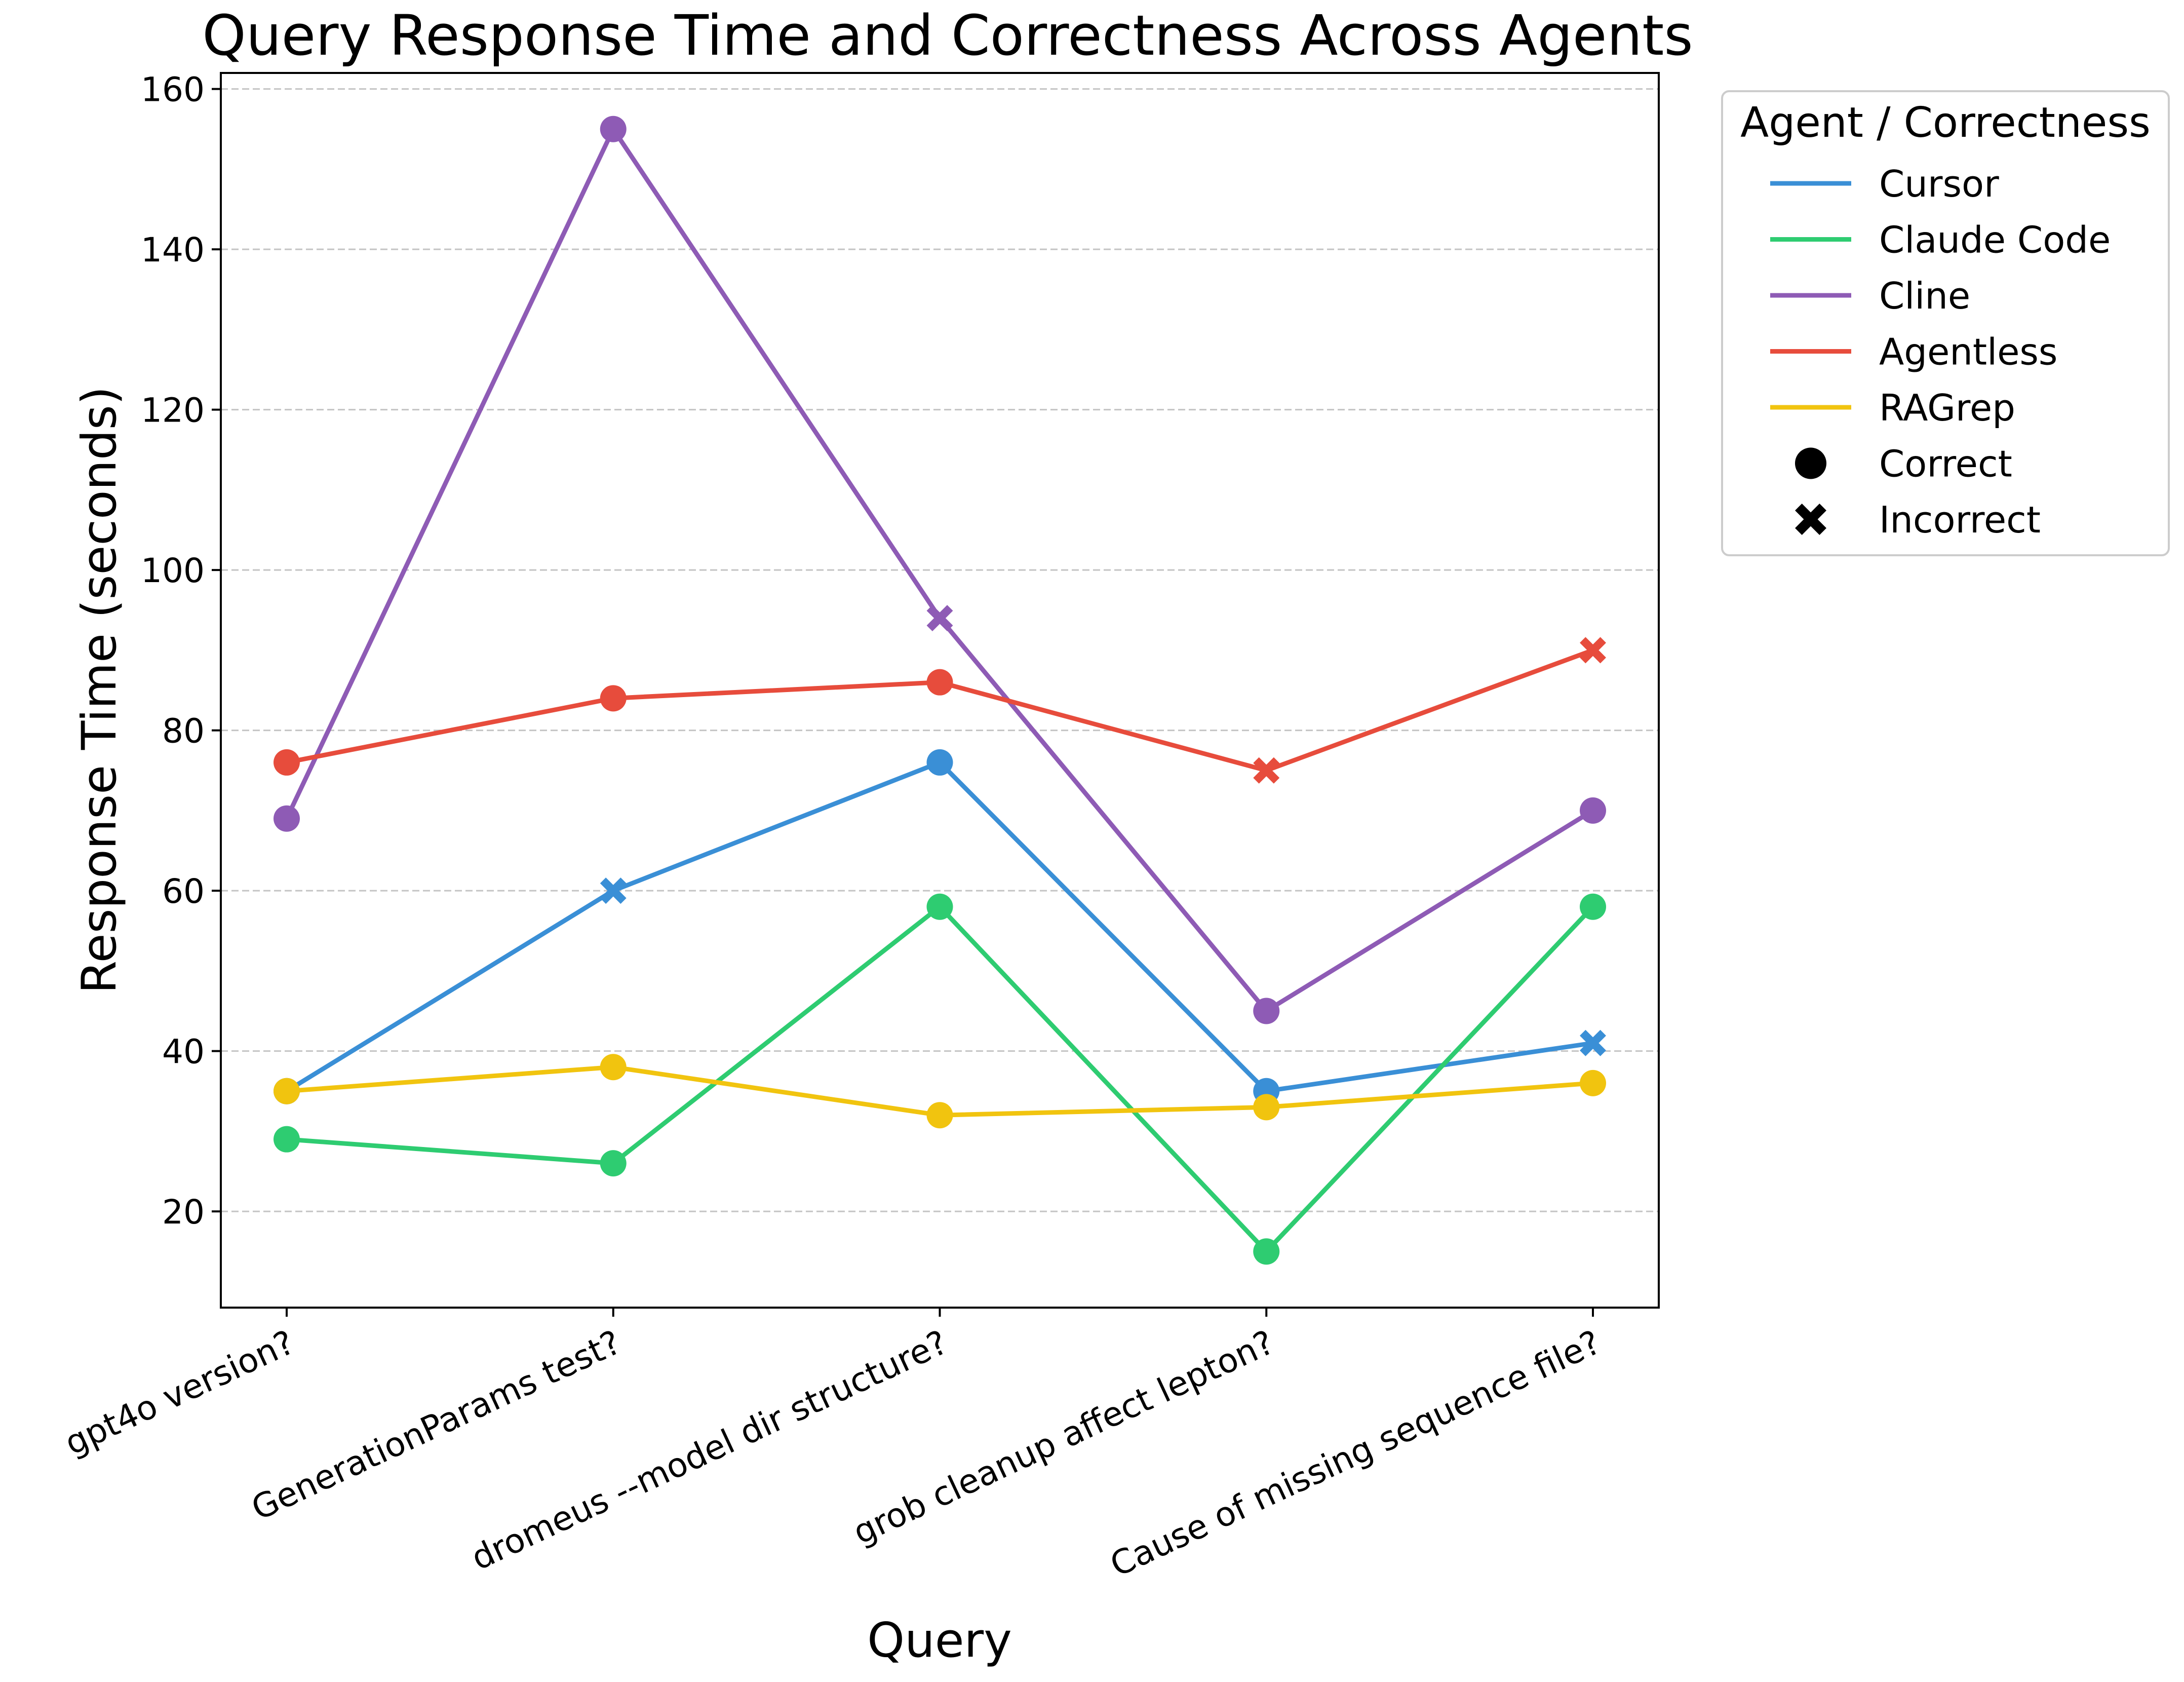 This screenshot has height=1682, width=2184. I want to click on y-tick-label: 100, so click(173, 571).